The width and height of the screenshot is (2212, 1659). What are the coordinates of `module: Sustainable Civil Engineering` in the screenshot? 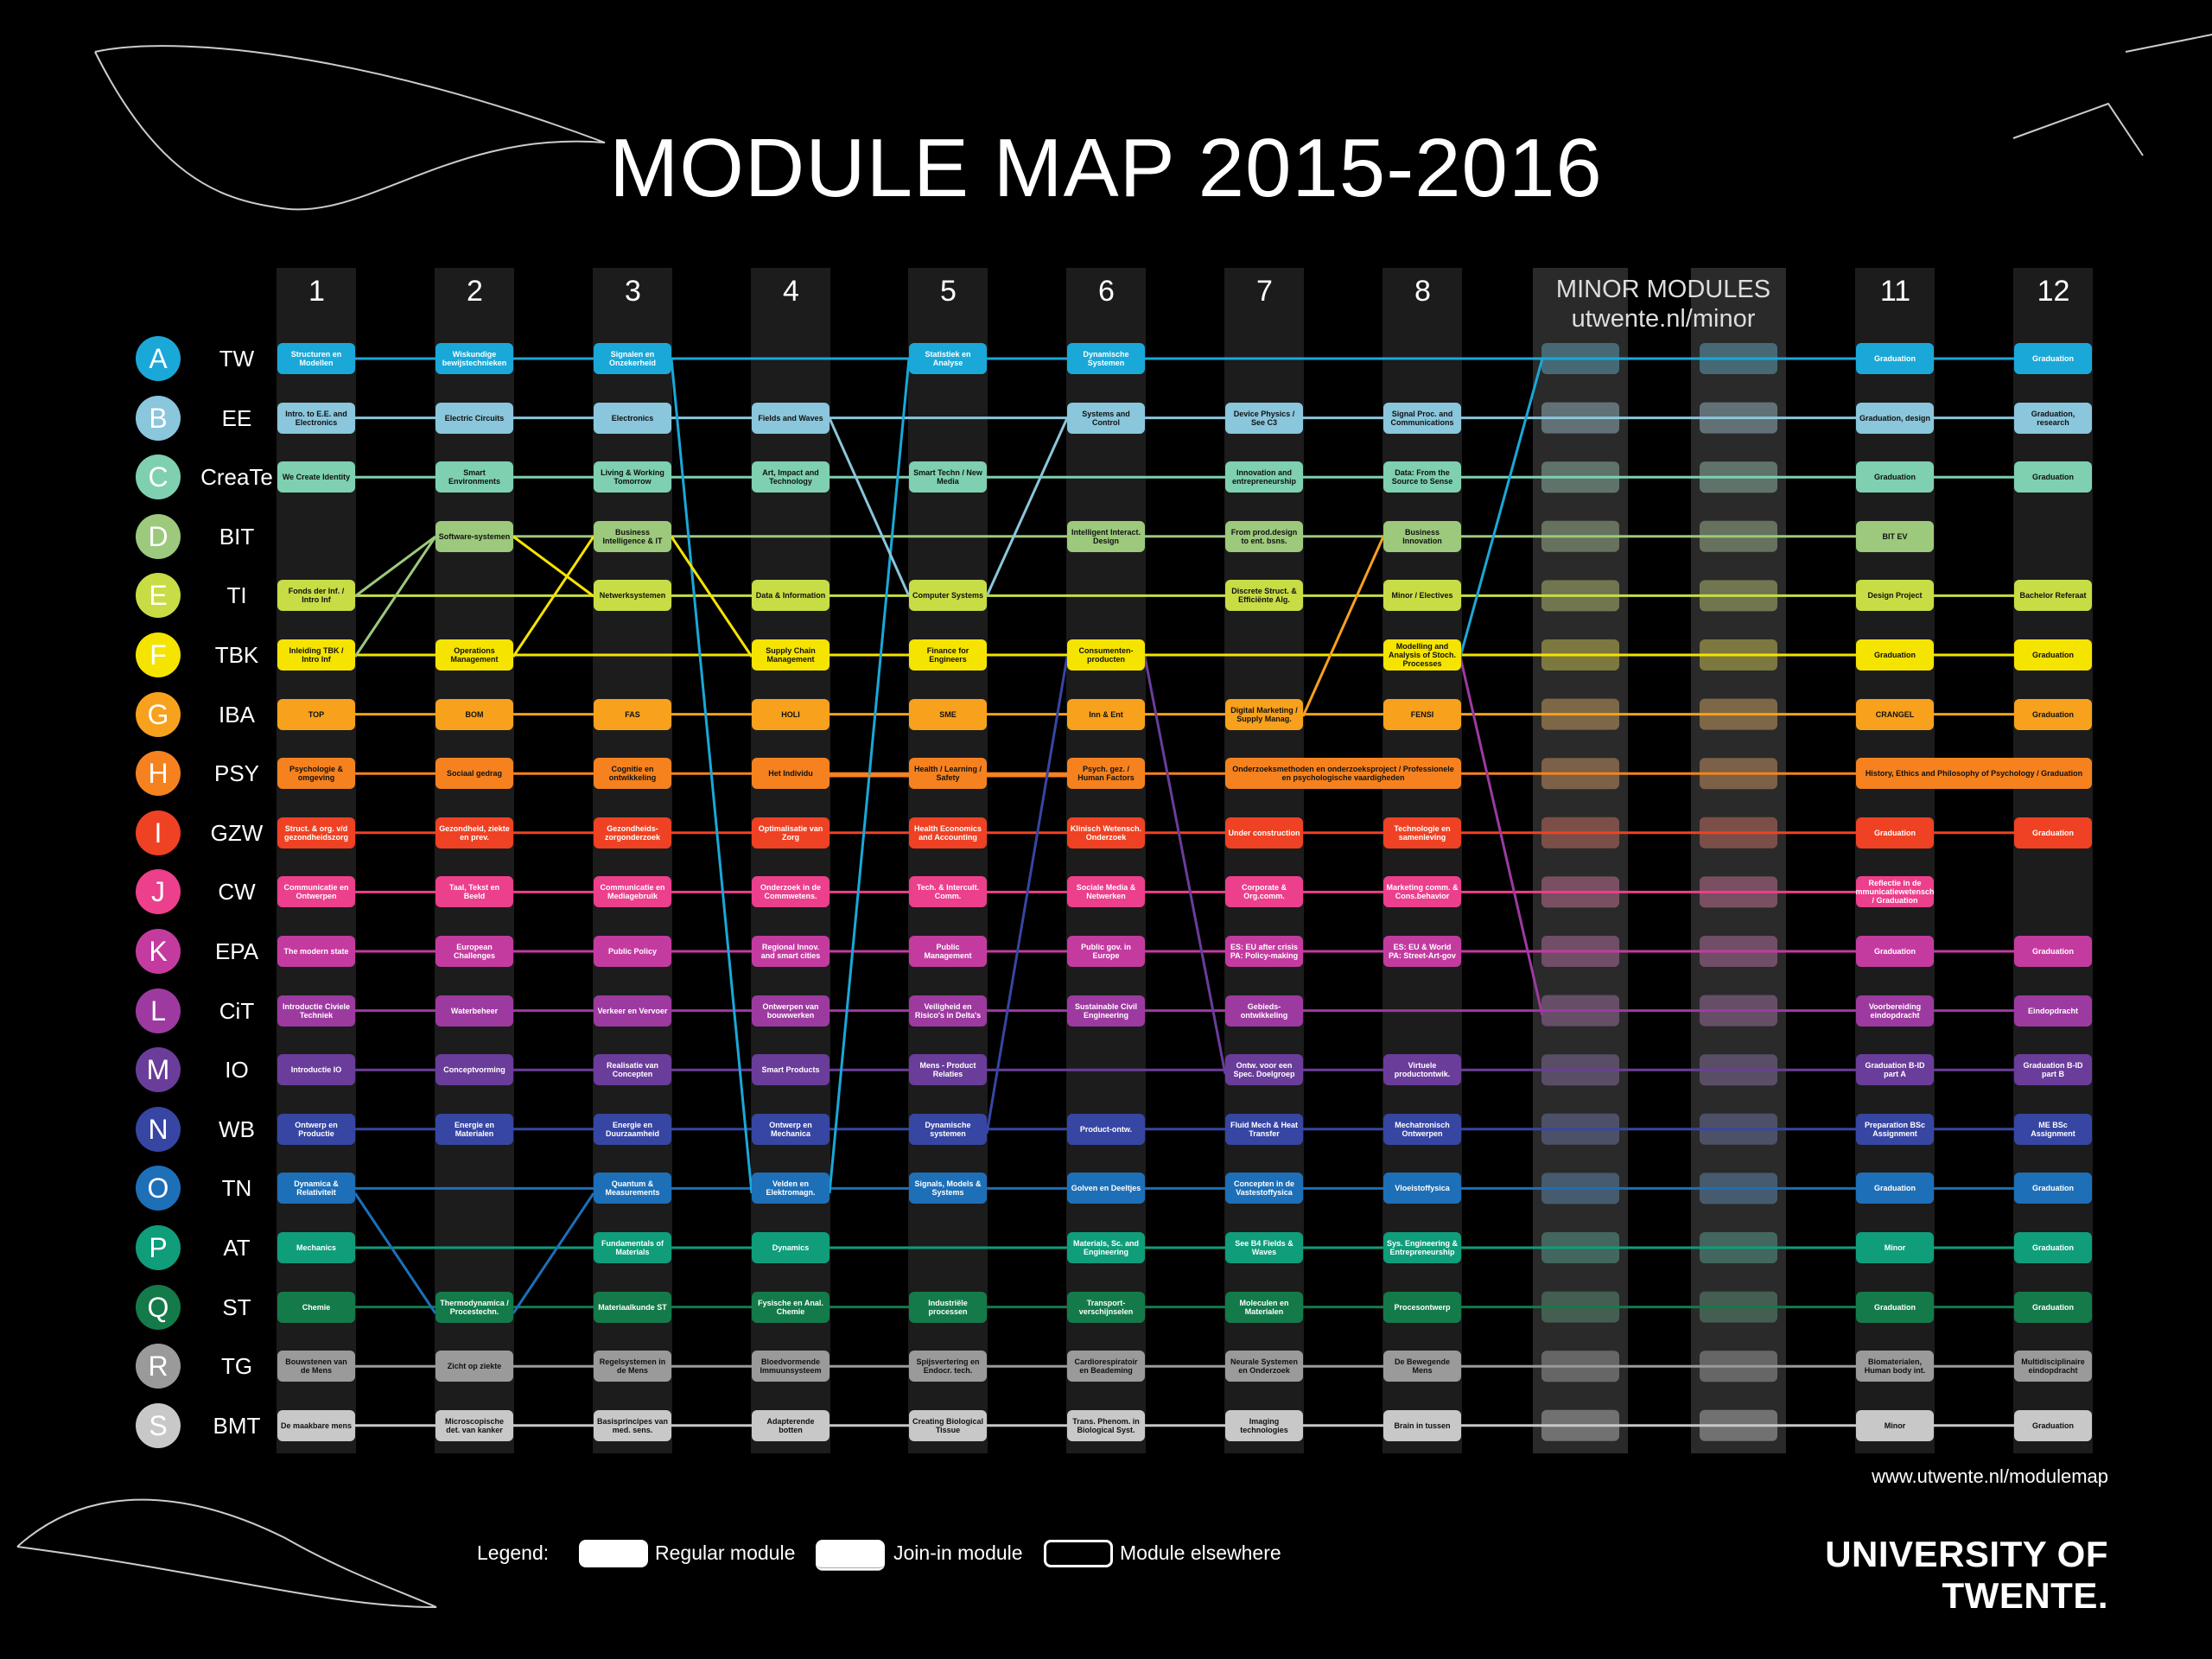 It's located at (1106, 1011).